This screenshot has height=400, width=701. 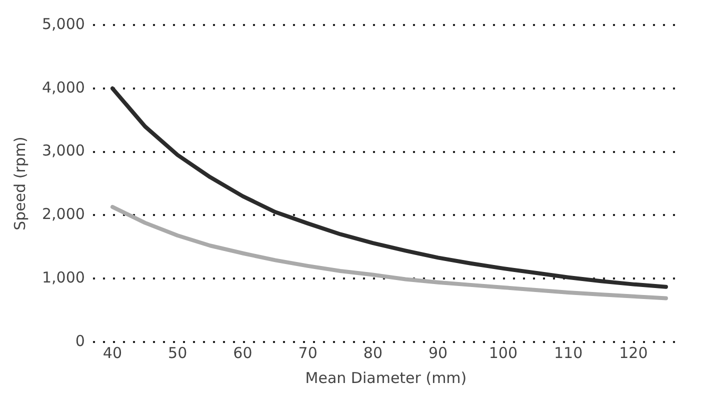 What do you see at coordinates (112, 353) in the screenshot?
I see `x-tick-label: 40` at bounding box center [112, 353].